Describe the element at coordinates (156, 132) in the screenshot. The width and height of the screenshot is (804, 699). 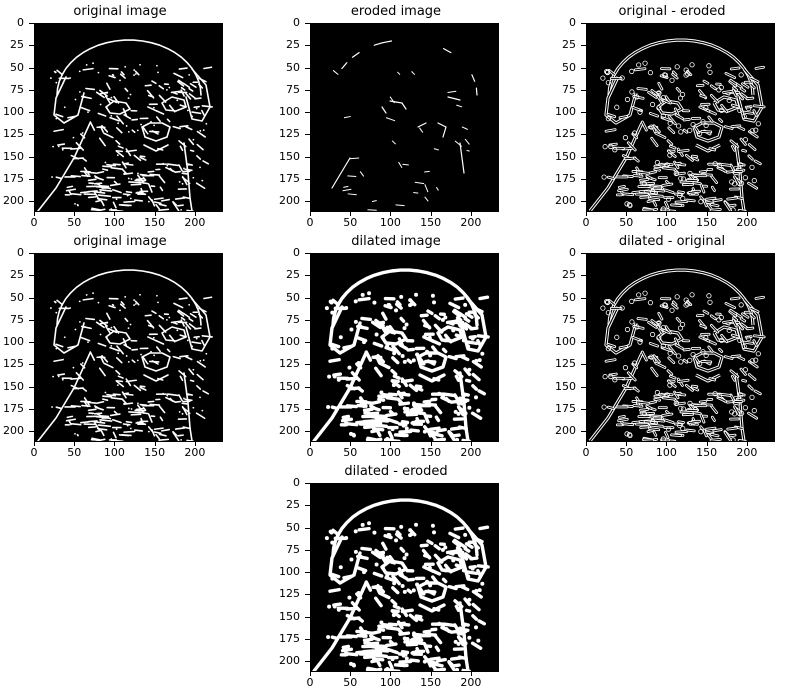
I see `edge-curve` at that location.